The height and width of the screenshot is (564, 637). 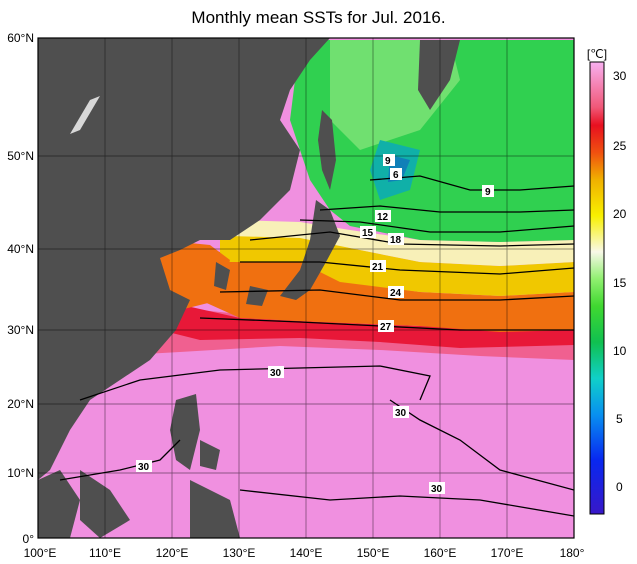 What do you see at coordinates (20, 156) in the screenshot?
I see `lat-label: 50°N` at bounding box center [20, 156].